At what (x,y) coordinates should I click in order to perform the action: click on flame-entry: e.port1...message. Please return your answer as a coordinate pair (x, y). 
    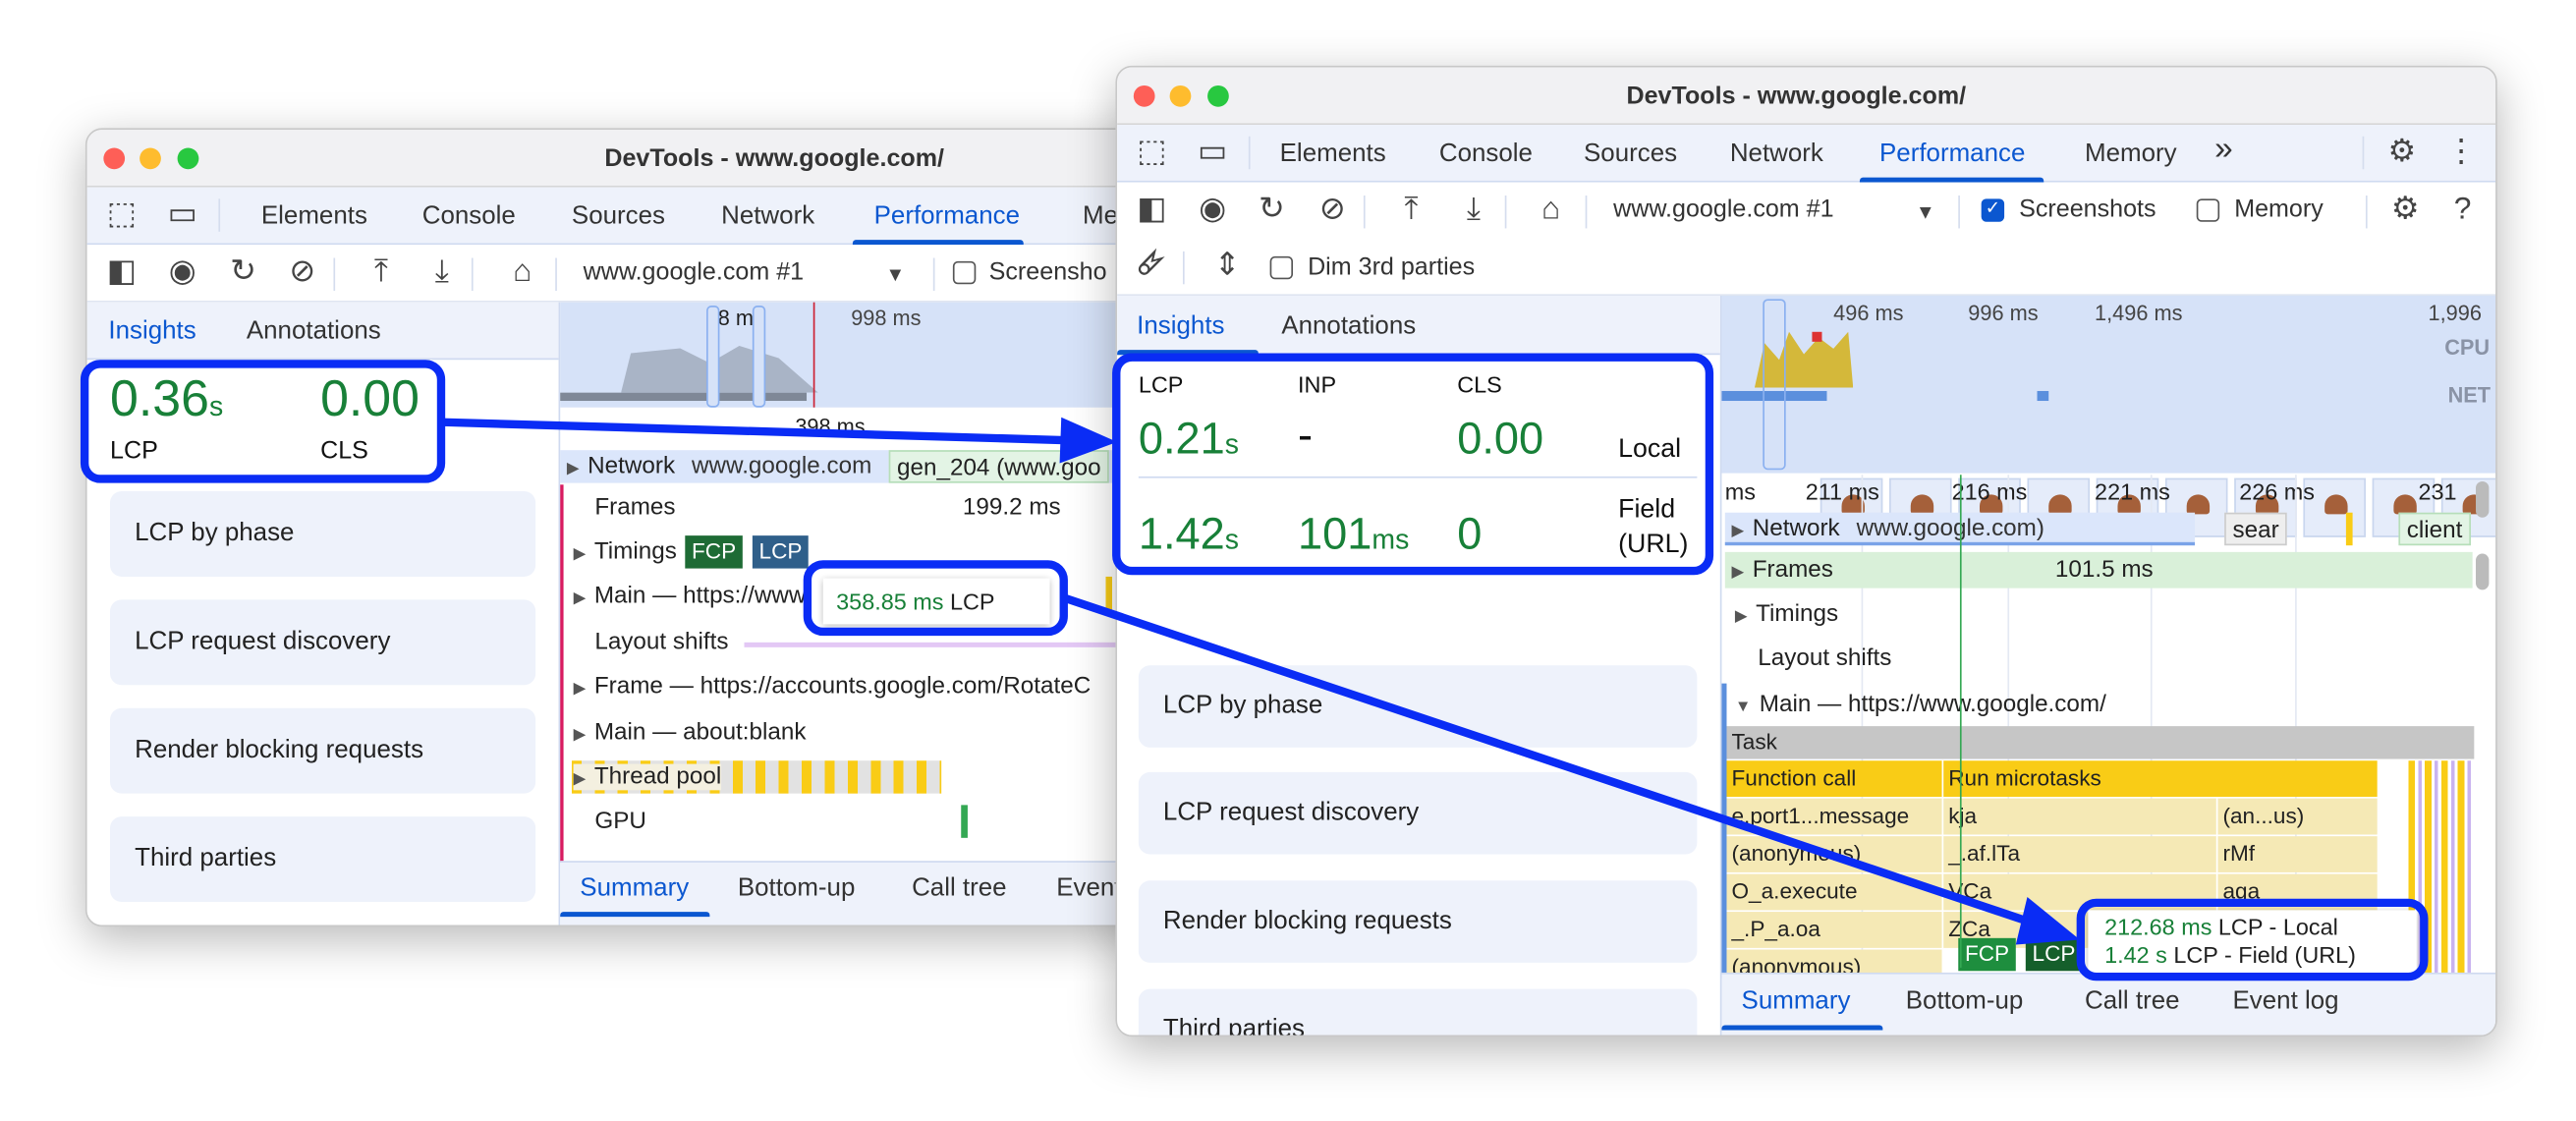
    Looking at the image, I should click on (1834, 817).